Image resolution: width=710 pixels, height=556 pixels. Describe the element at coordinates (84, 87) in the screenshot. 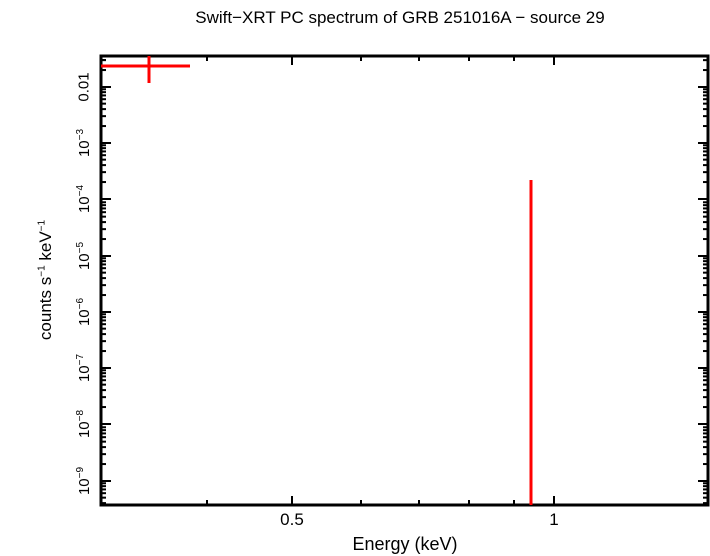

I see `ytick-label-0.01: 0.01` at that location.